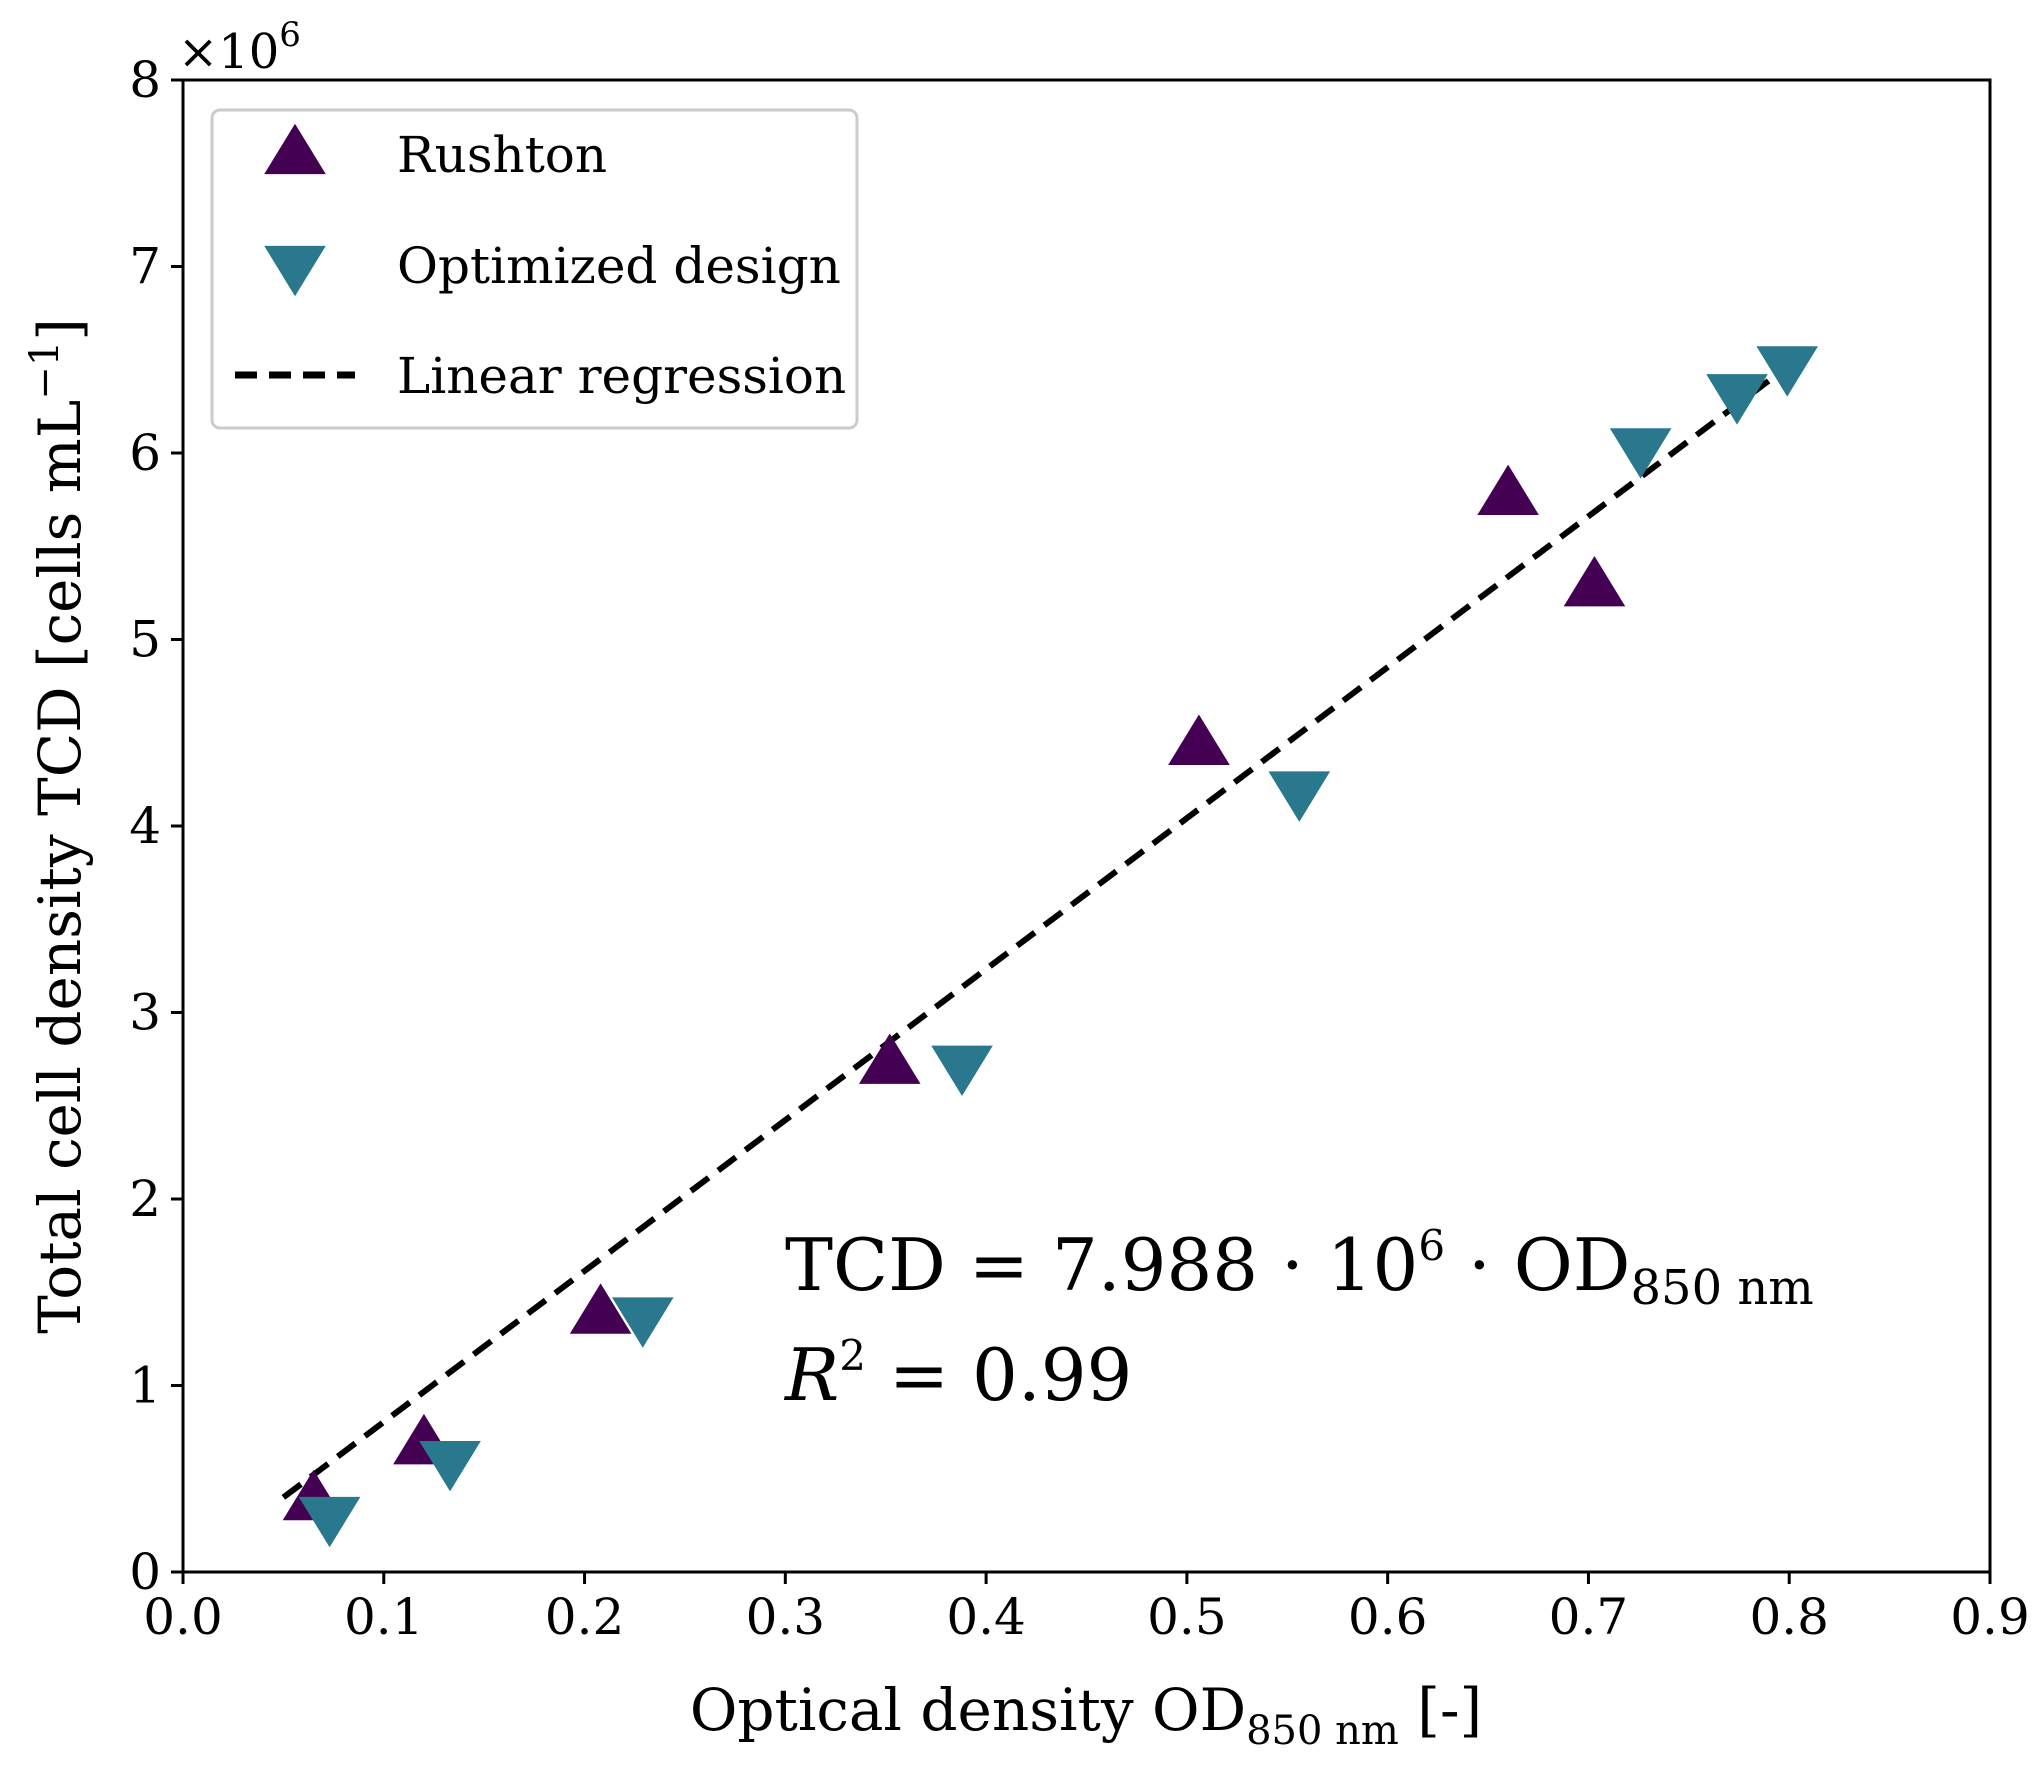  Describe the element at coordinates (1086, 1609) in the screenshot. I see `x-axis-ticks: 0.0 0.1 0.2 0.3 0.4 0.5 0.6 0.7 0.8 0.9` at that location.